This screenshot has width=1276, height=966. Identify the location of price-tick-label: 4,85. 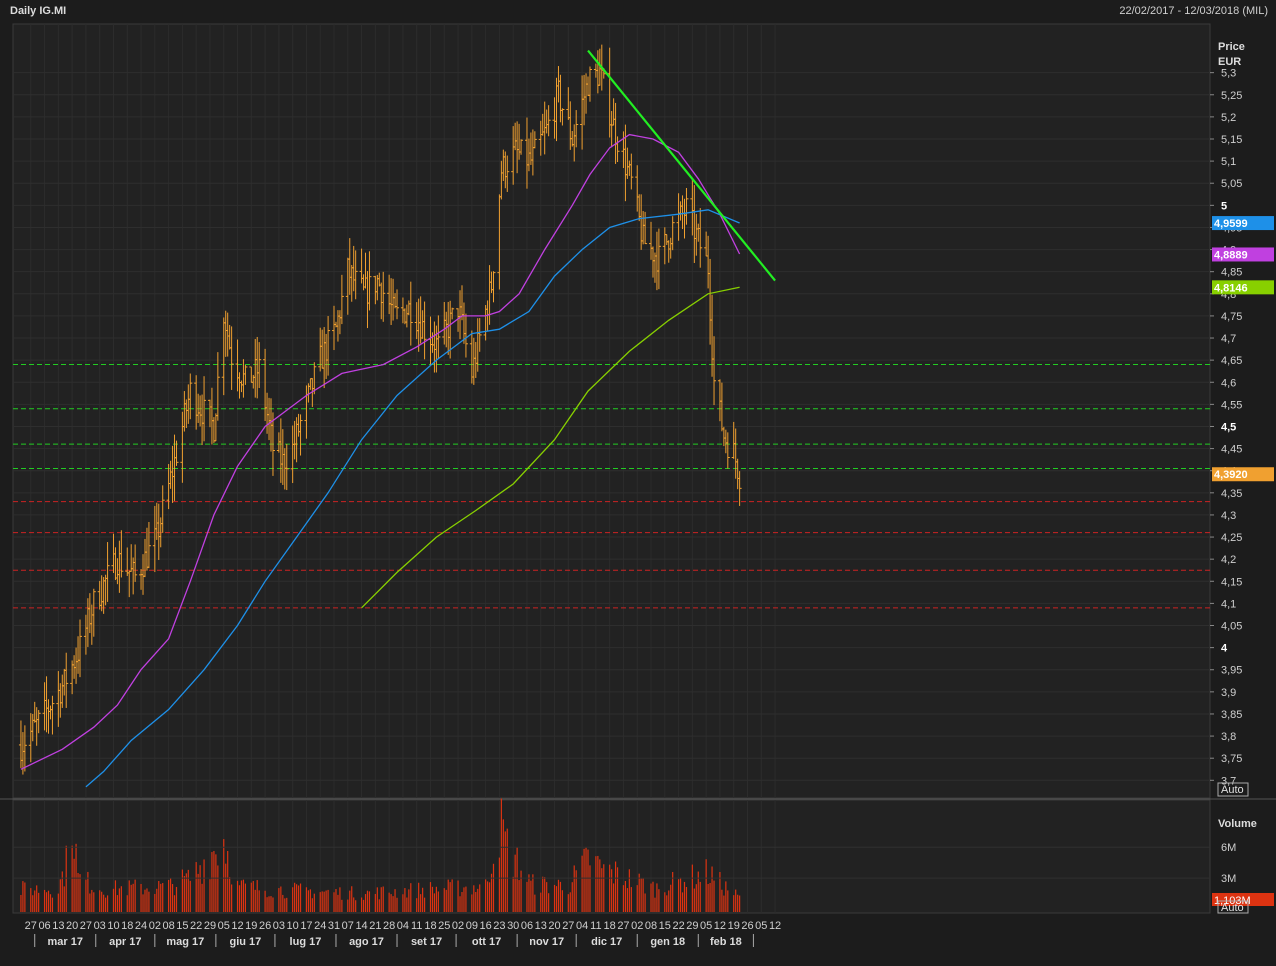
(1231, 273).